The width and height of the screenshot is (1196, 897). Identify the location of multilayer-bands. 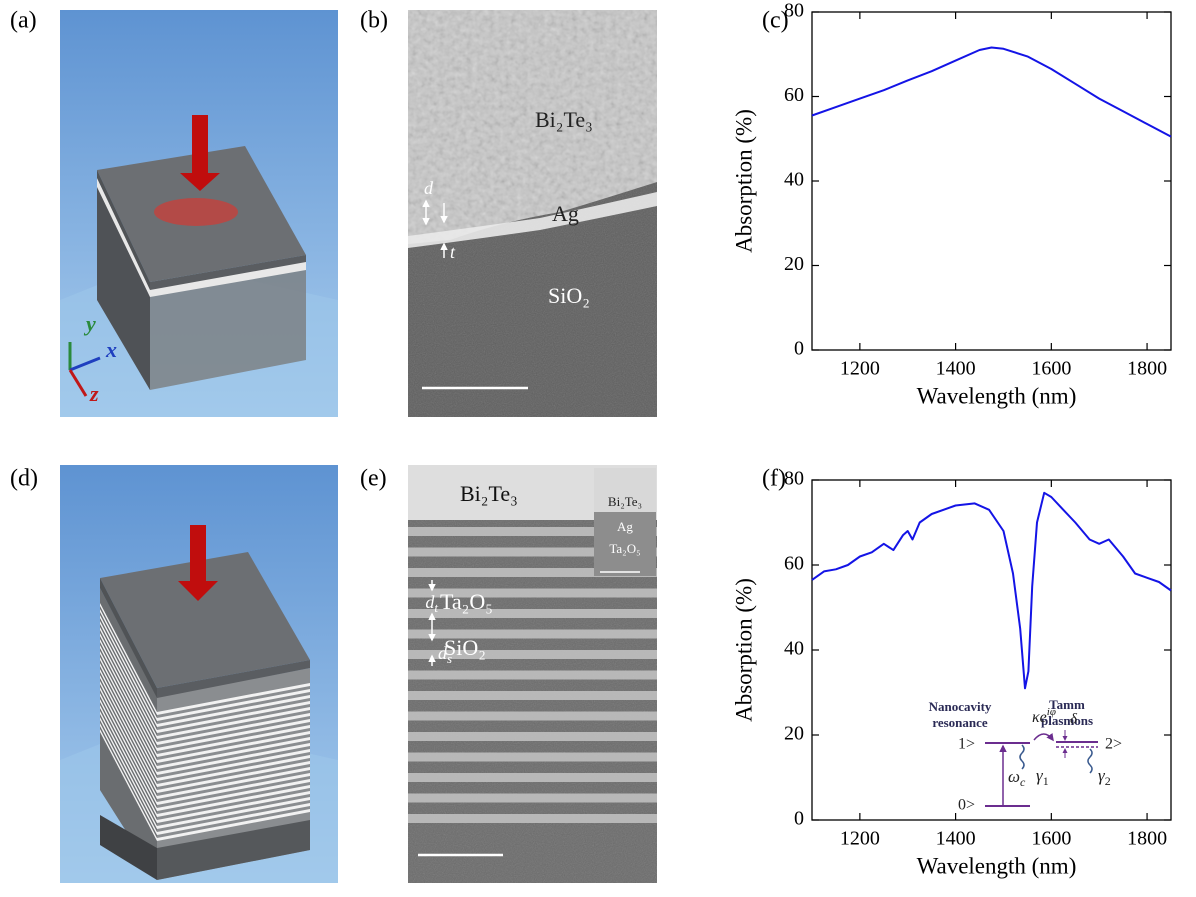
(532, 675).